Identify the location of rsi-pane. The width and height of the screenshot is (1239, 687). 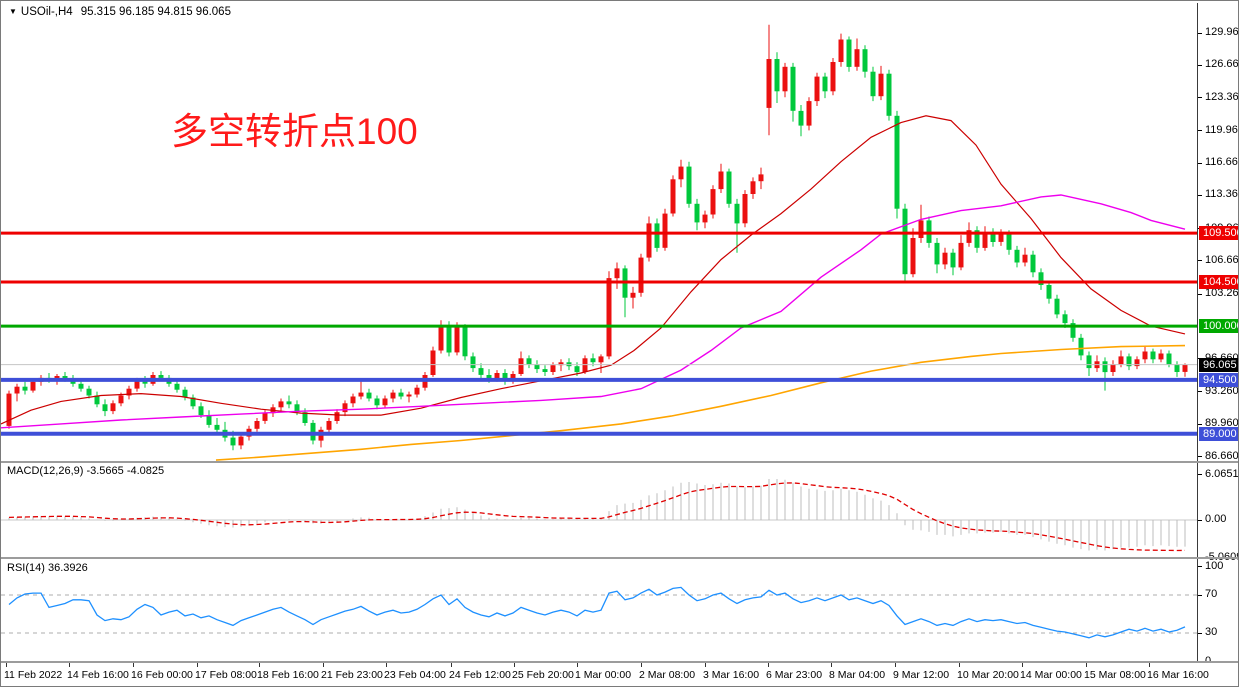
(599, 610).